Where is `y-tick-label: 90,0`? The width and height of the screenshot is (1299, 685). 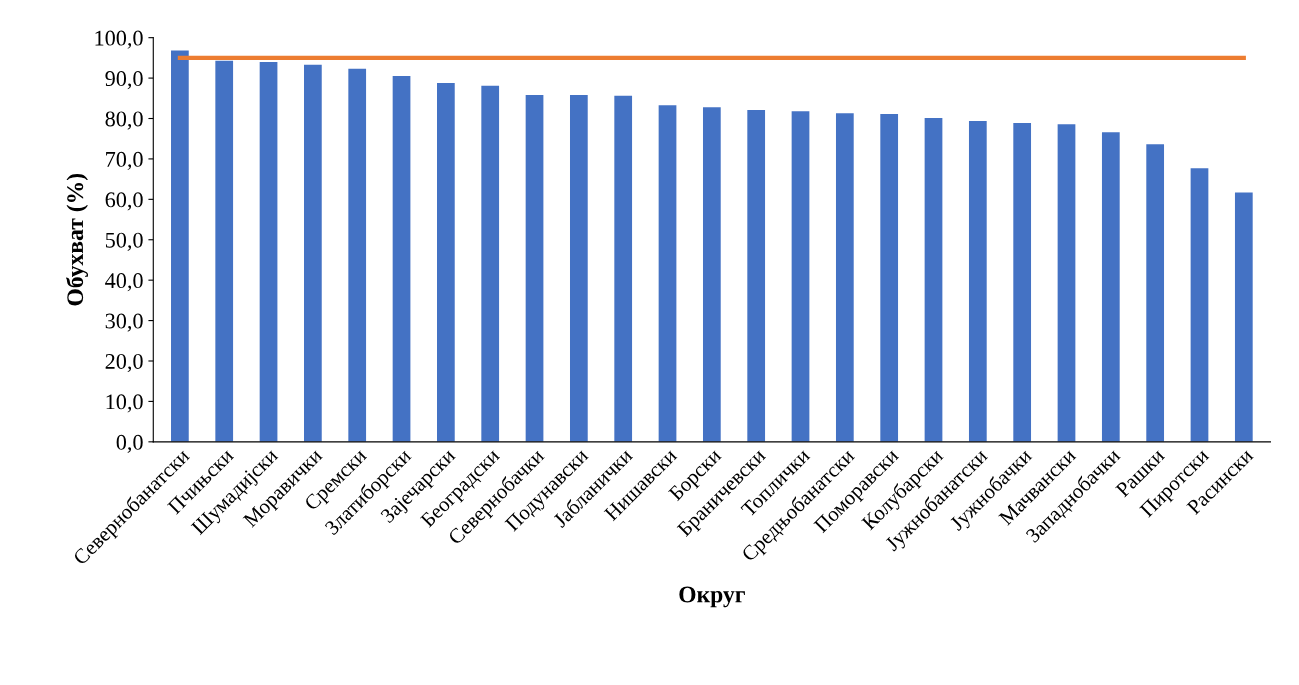
y-tick-label: 90,0 is located at coordinates (124, 80).